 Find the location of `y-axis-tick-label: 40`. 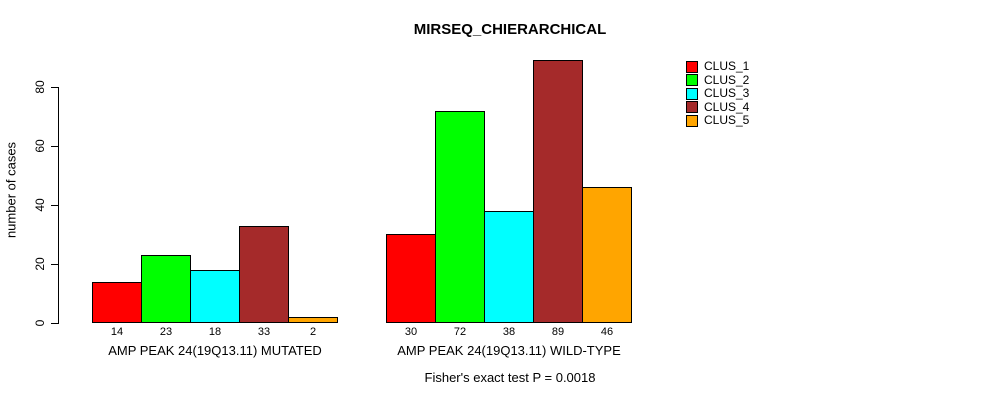

y-axis-tick-label: 40 is located at coordinates (40, 205).